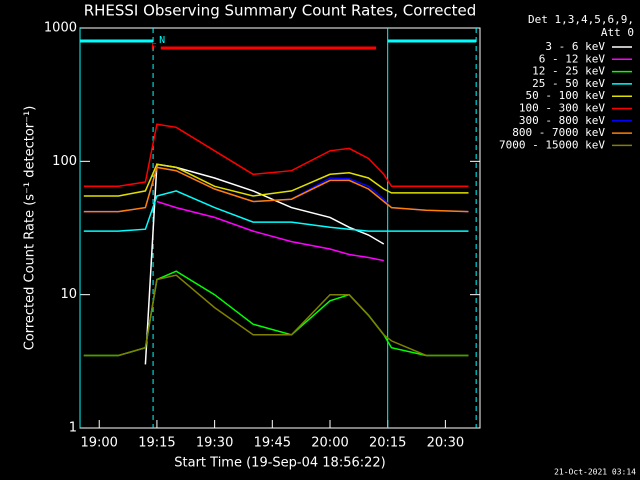 The width and height of the screenshot is (640, 480). Describe the element at coordinates (64, 161) in the screenshot. I see `y-tick-label: 100` at that location.